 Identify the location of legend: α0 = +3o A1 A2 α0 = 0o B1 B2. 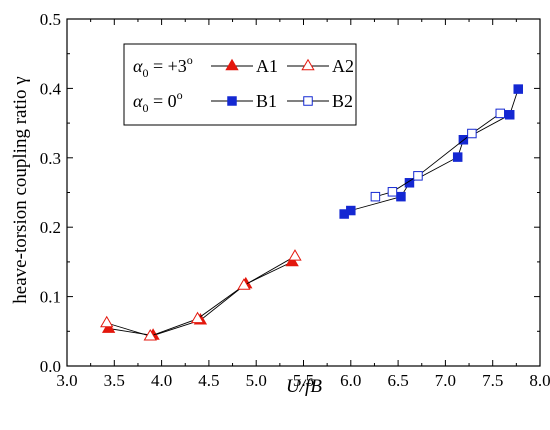
(240, 84).